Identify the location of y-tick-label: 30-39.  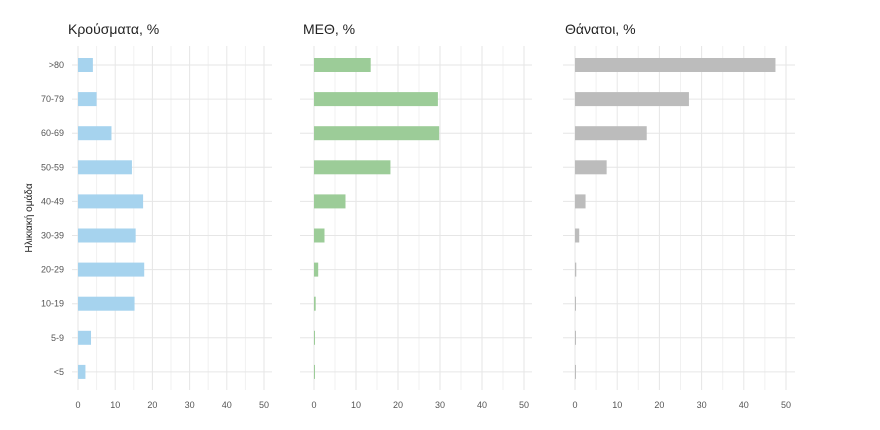
(52, 236).